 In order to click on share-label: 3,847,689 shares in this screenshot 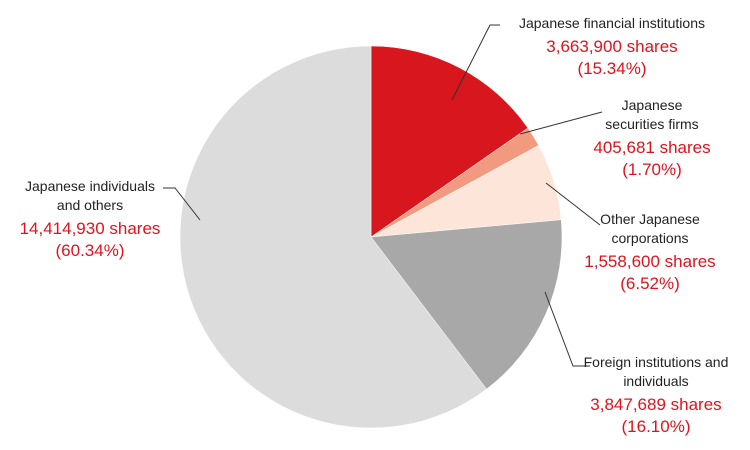, I will do `click(656, 404)`.